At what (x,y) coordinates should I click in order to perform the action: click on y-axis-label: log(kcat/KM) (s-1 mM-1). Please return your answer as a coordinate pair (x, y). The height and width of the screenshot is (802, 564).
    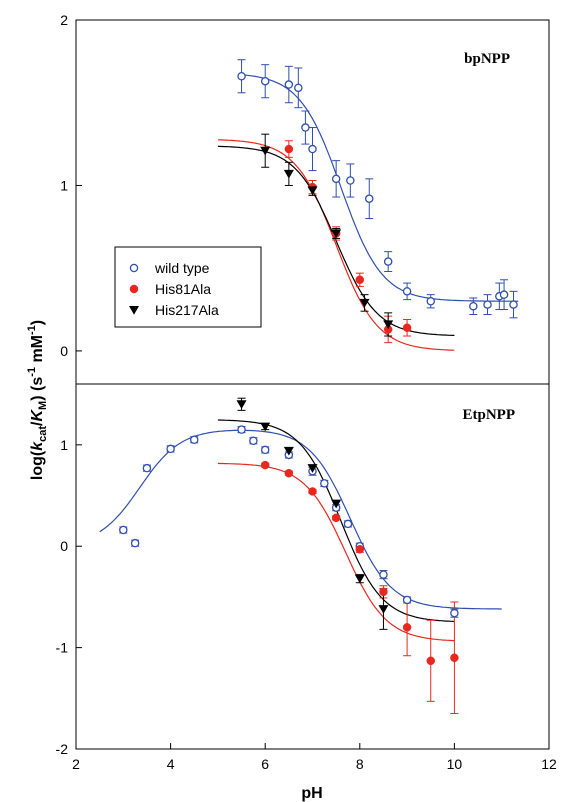
    Looking at the image, I should click on (37, 400).